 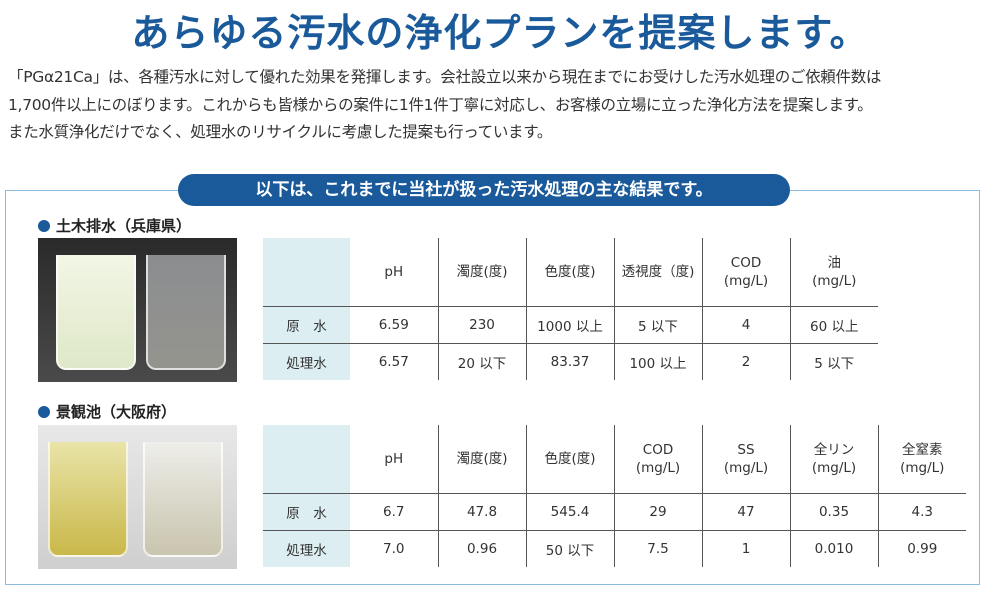 I want to click on table-cell: 2, so click(x=745, y=361).